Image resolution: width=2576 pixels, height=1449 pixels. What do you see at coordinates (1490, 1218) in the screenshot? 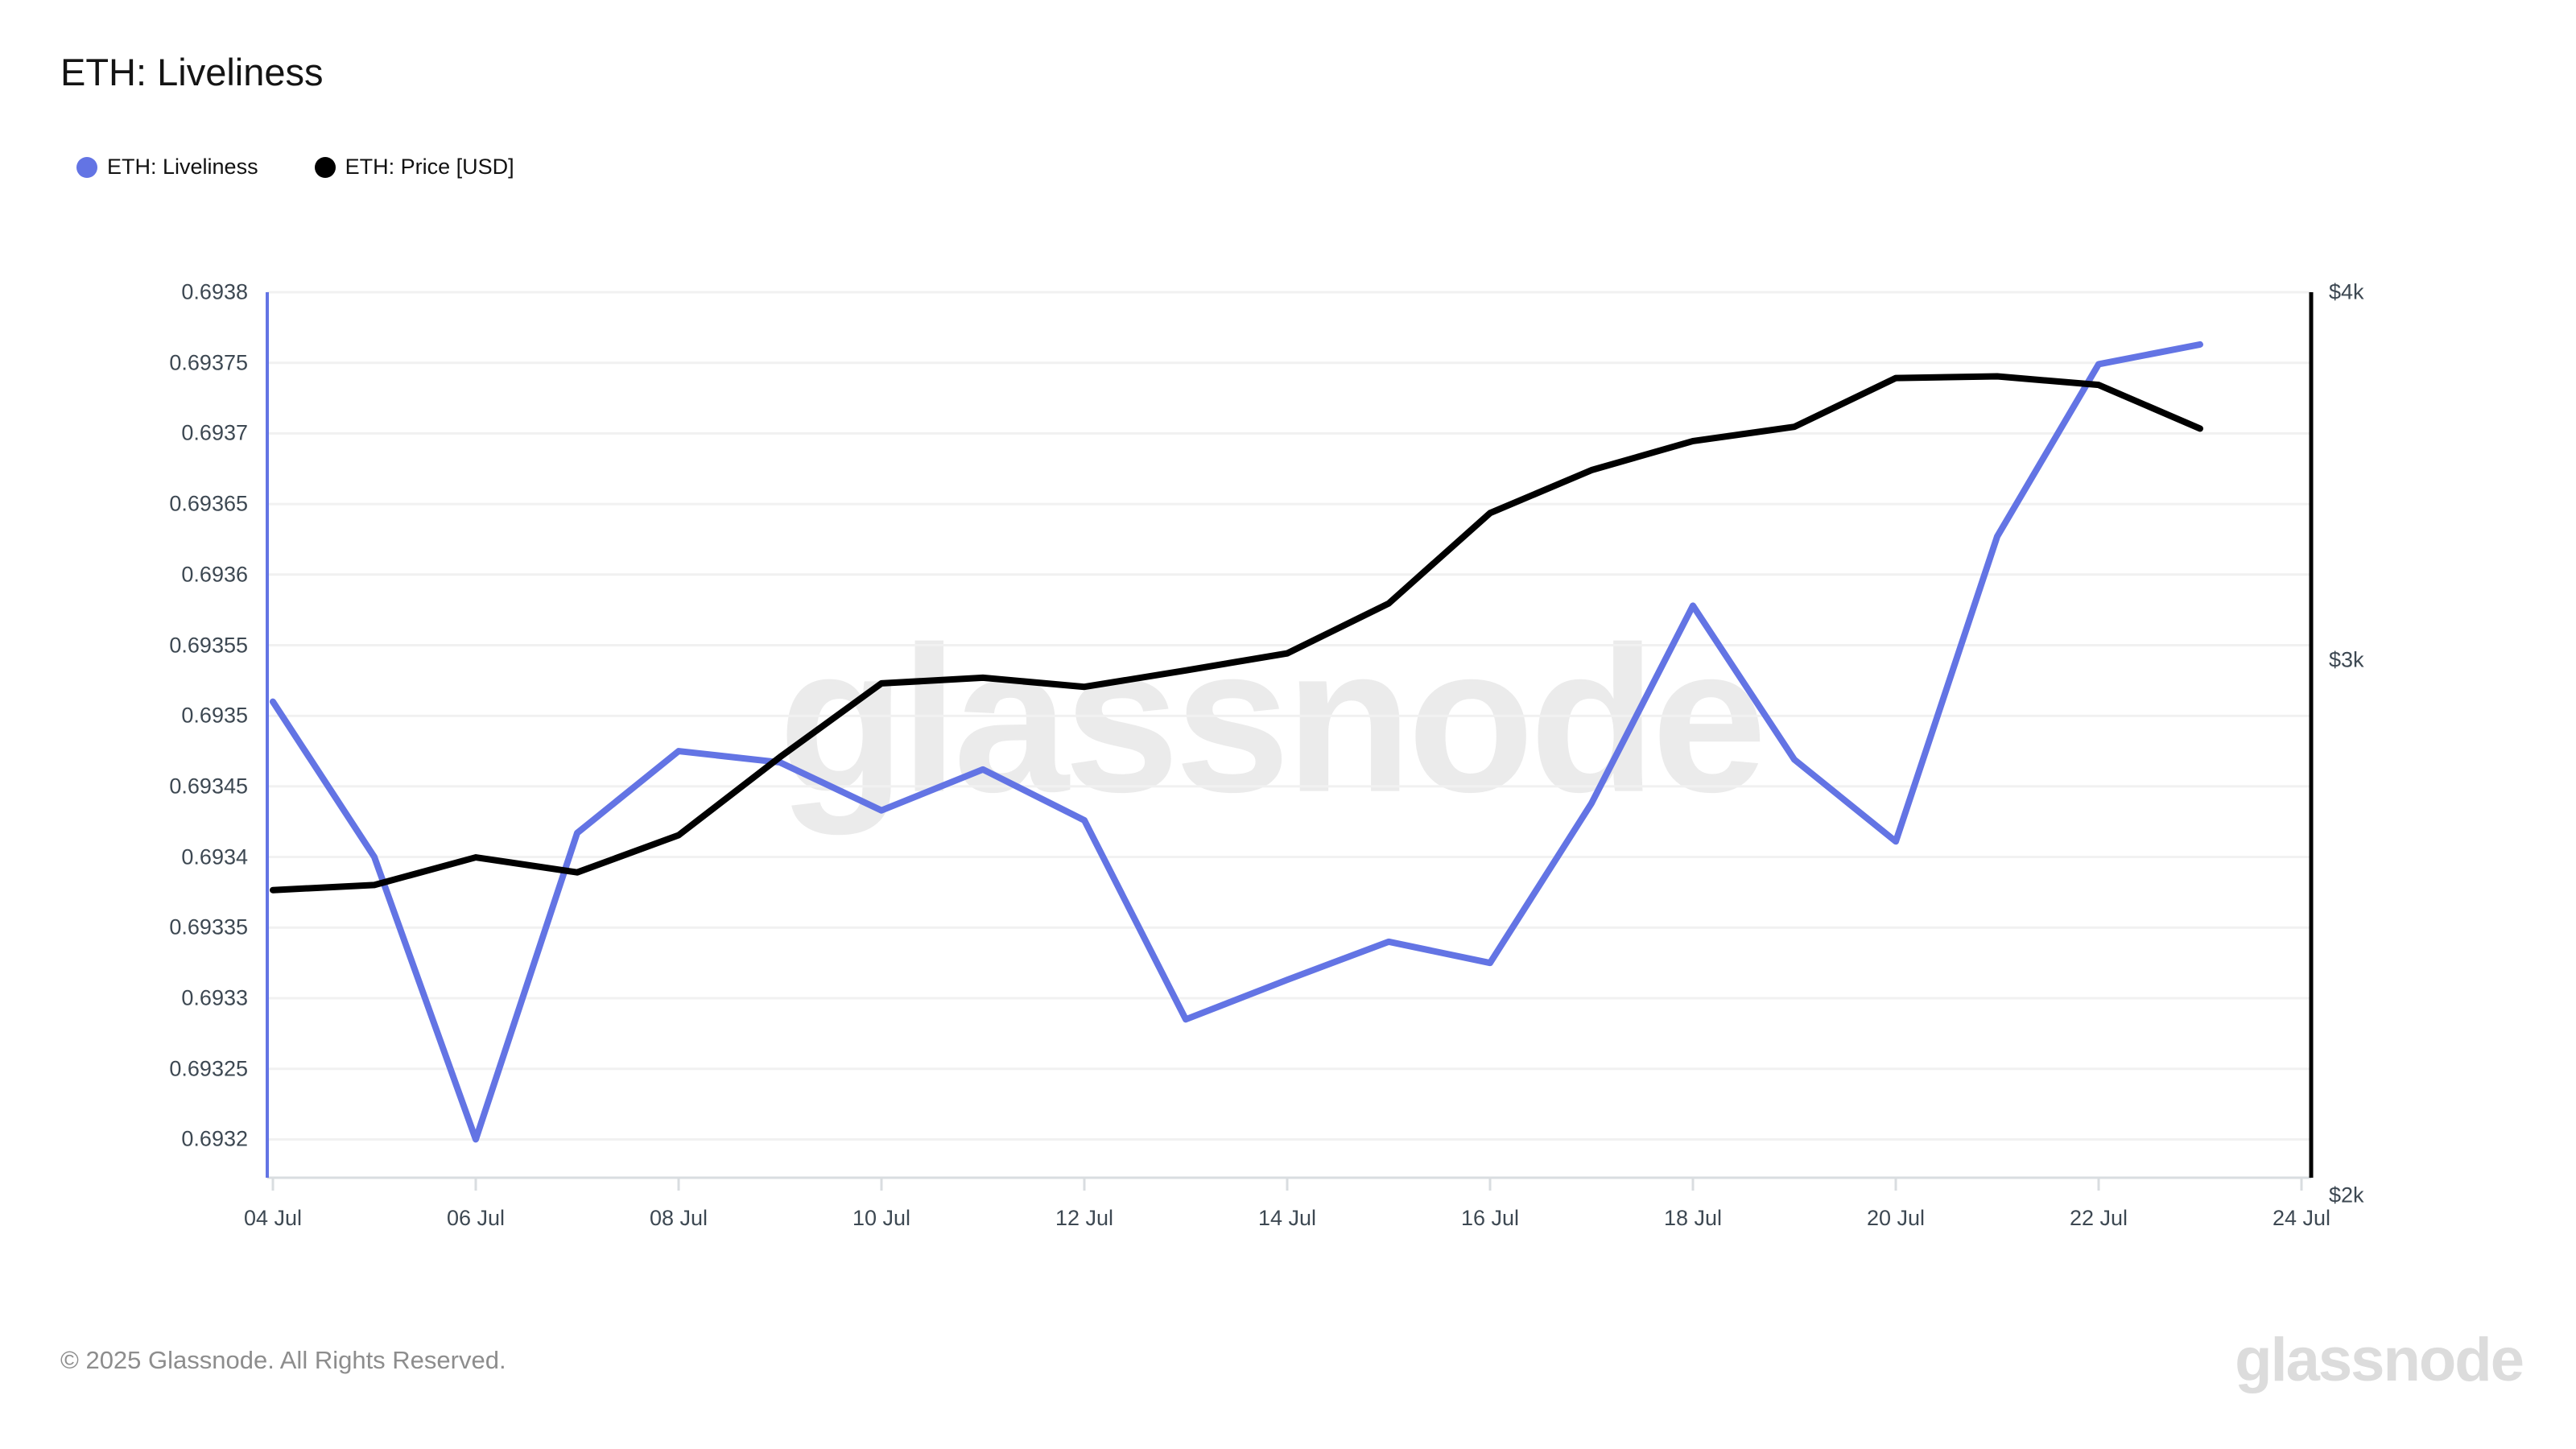
I see `x-tick-label: 16 Jul` at bounding box center [1490, 1218].